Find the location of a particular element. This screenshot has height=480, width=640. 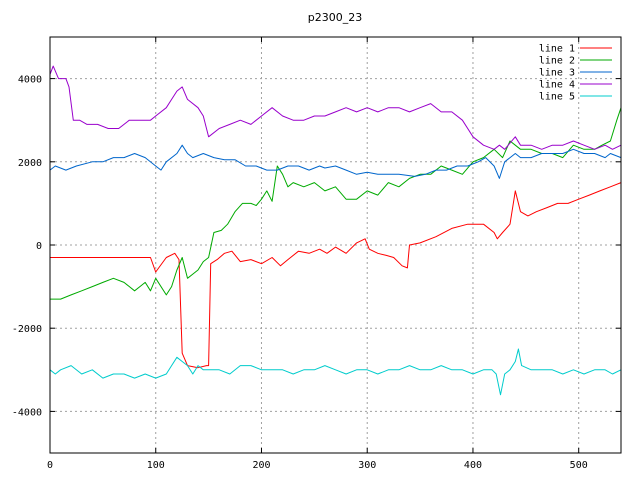

legend-label: line 4 is located at coordinates (557, 85).